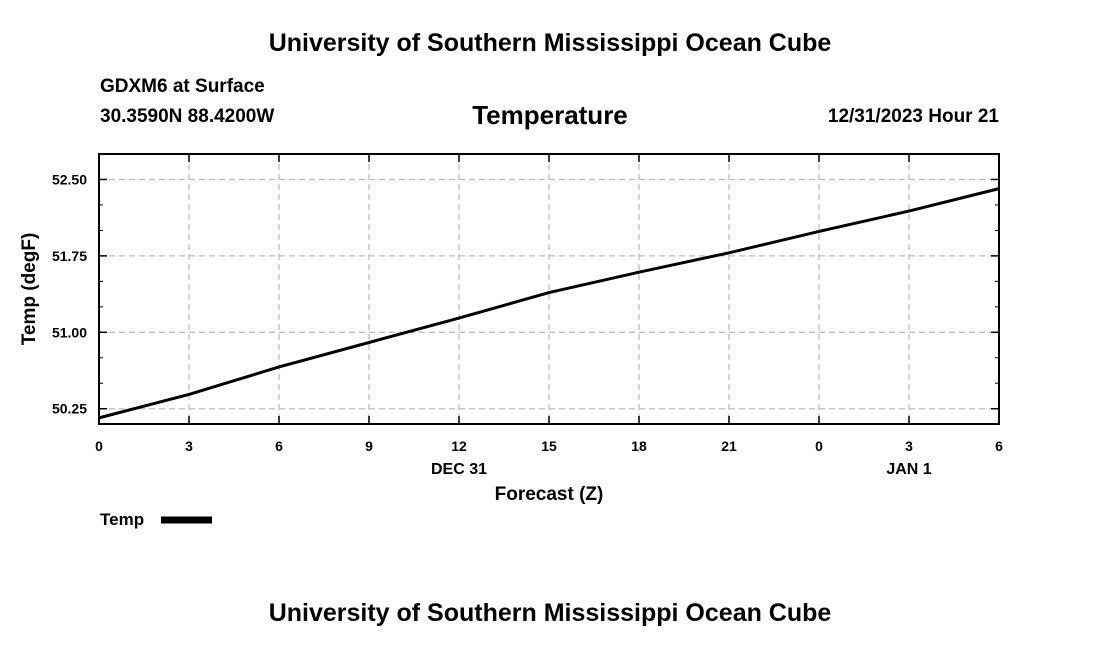 The image size is (1100, 650). Describe the element at coordinates (69, 179) in the screenshot. I see `y-tick-label: 52.50` at that location.